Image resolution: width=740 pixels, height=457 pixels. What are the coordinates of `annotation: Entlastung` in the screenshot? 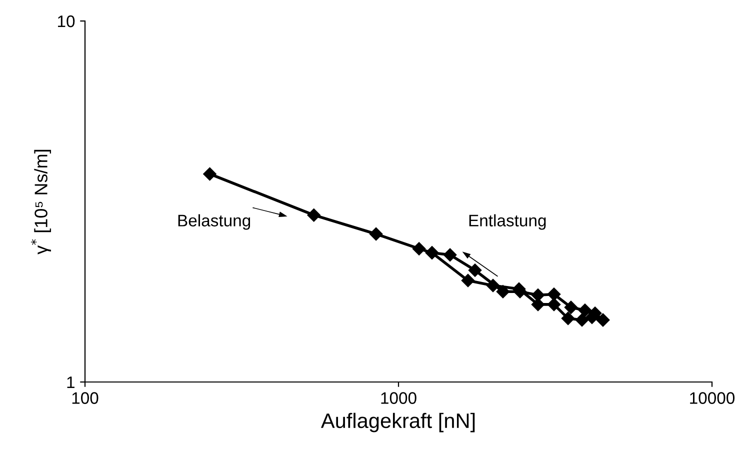 It's located at (507, 222).